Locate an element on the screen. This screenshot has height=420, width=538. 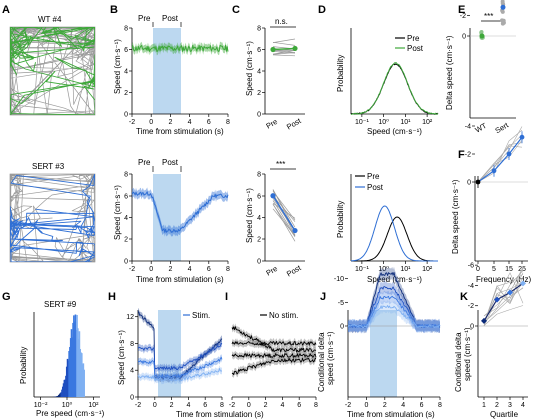
k-ylabel-1: Conditional delta is located at coordinates (458, 362).